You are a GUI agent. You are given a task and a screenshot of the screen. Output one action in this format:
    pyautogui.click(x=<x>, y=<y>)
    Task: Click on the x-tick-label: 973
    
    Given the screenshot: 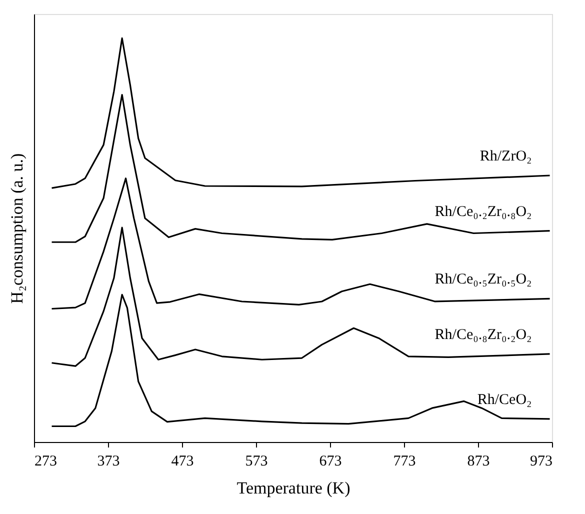 What is the action you would take?
    pyautogui.click(x=541, y=462)
    